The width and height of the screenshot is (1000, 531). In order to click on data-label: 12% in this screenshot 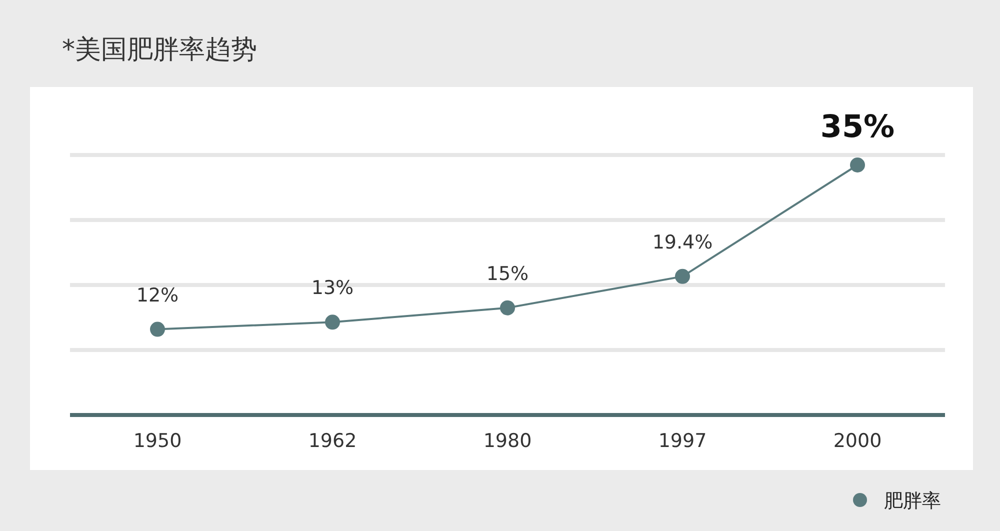, I will do `click(157, 295)`.